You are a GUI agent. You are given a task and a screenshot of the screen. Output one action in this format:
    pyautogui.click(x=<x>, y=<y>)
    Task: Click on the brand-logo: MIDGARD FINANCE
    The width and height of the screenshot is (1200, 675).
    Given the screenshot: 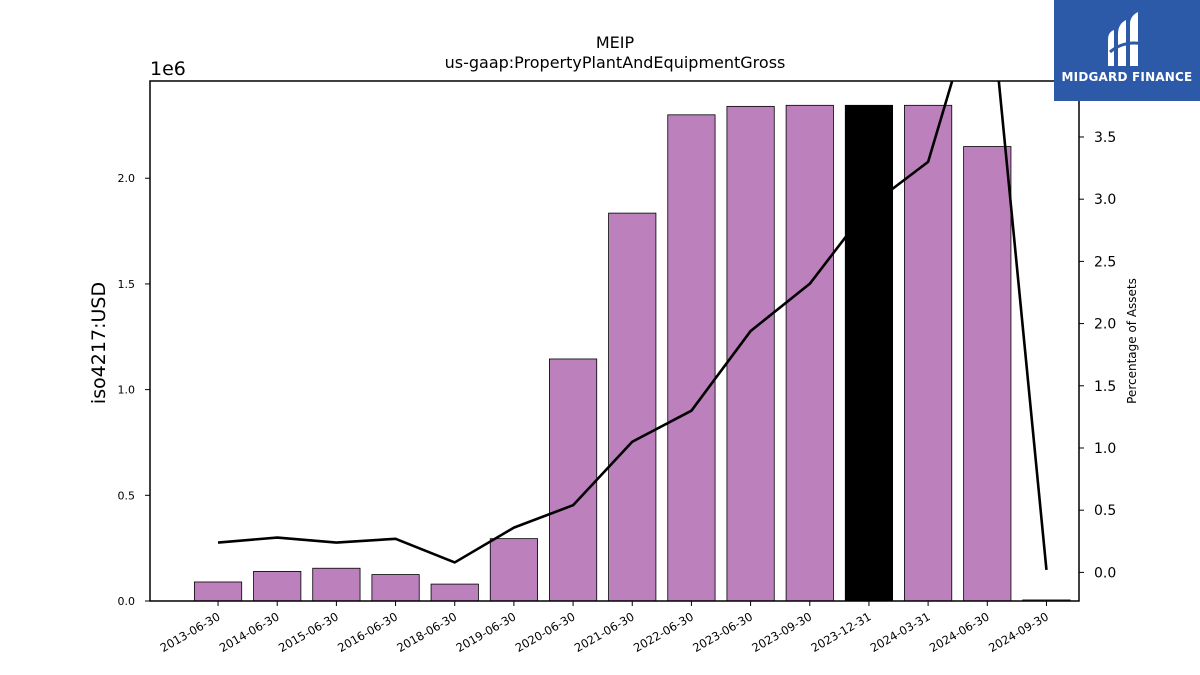 What is the action you would take?
    pyautogui.click(x=1127, y=50)
    